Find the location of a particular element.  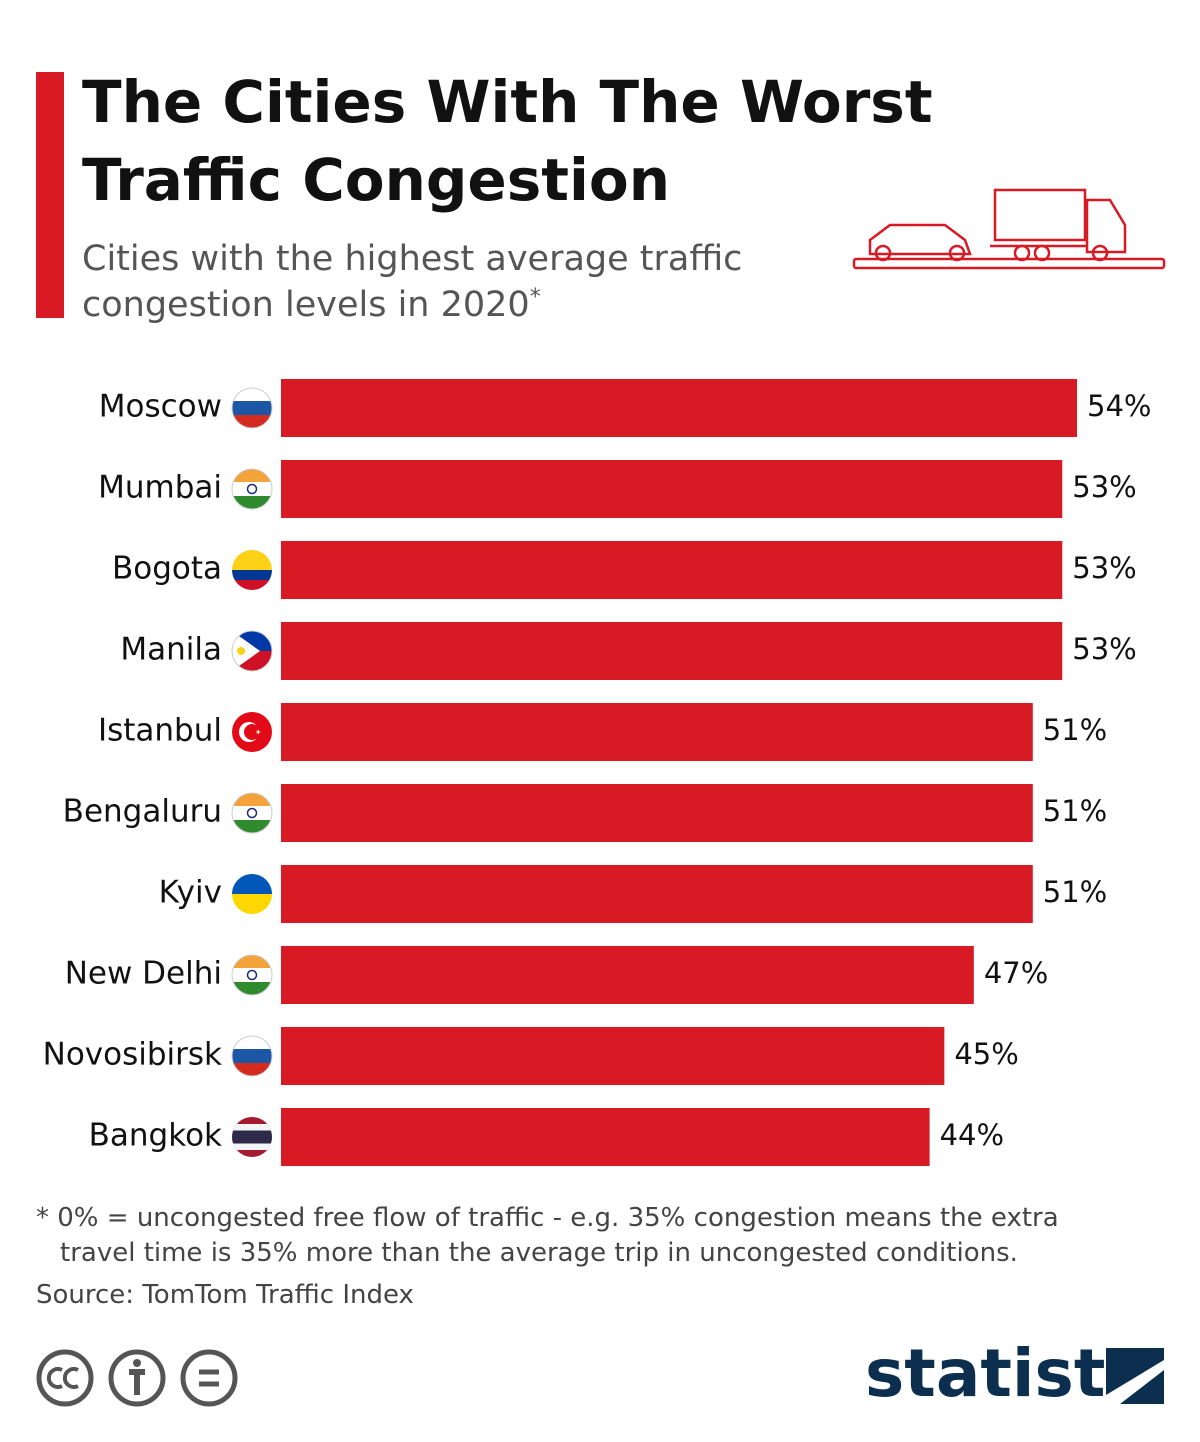

license-icons is located at coordinates (137, 1378).